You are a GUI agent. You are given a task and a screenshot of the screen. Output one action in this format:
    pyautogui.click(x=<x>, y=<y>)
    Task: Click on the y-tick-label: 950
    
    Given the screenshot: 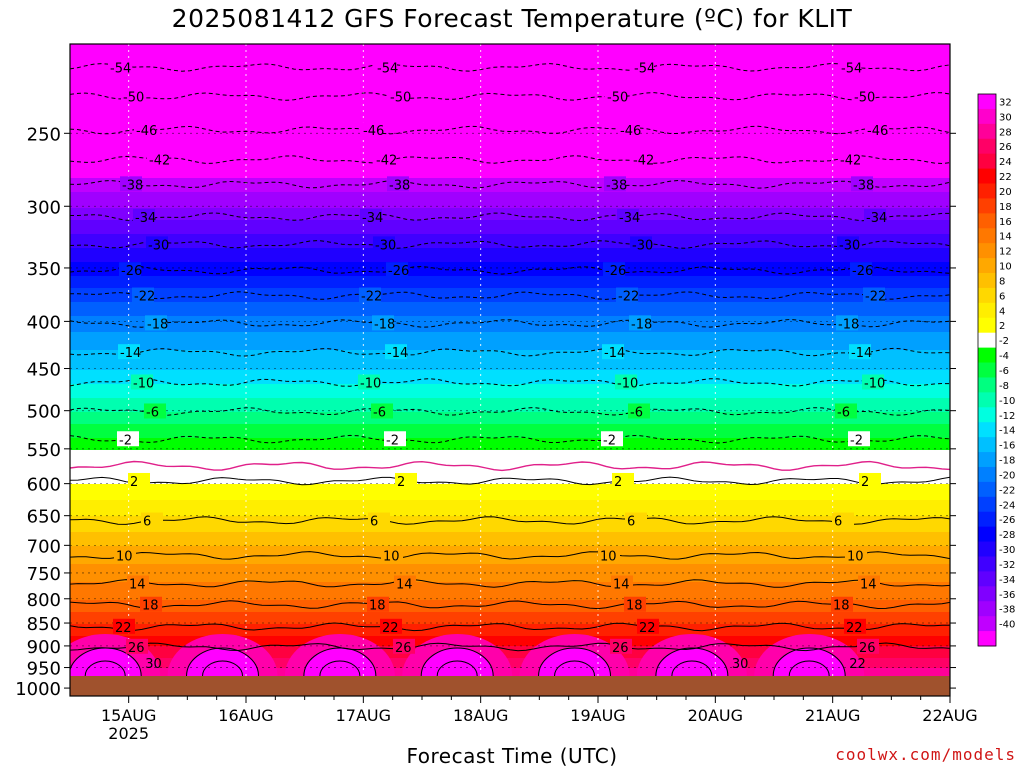 What is the action you would take?
    pyautogui.click(x=44, y=669)
    